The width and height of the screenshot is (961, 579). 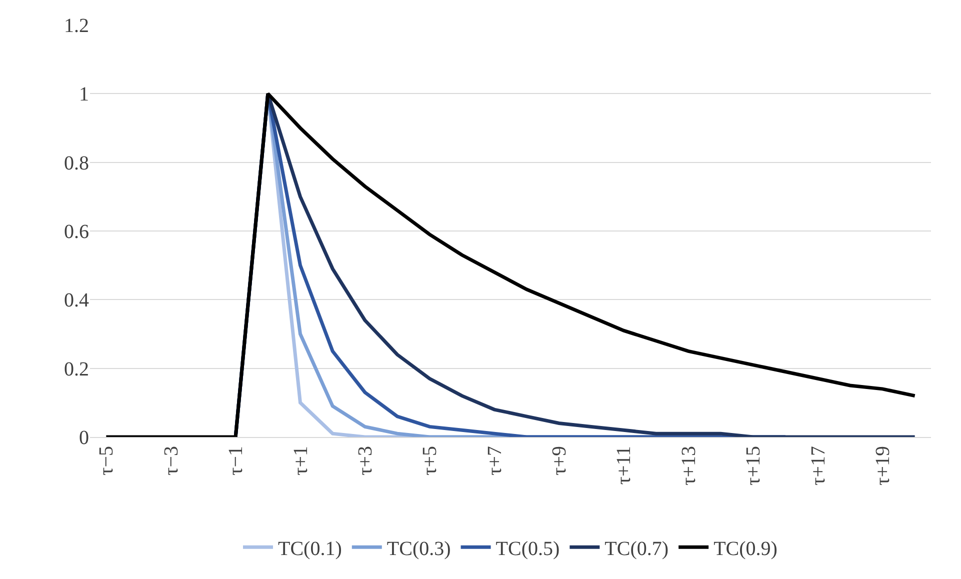 I want to click on legend-label: TC(0.9), so click(x=746, y=549).